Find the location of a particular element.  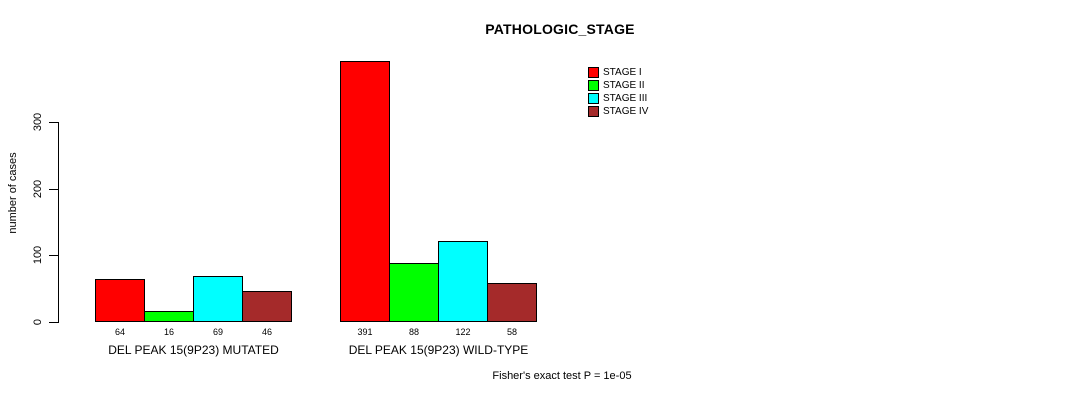

y-axis-line is located at coordinates (58, 222).